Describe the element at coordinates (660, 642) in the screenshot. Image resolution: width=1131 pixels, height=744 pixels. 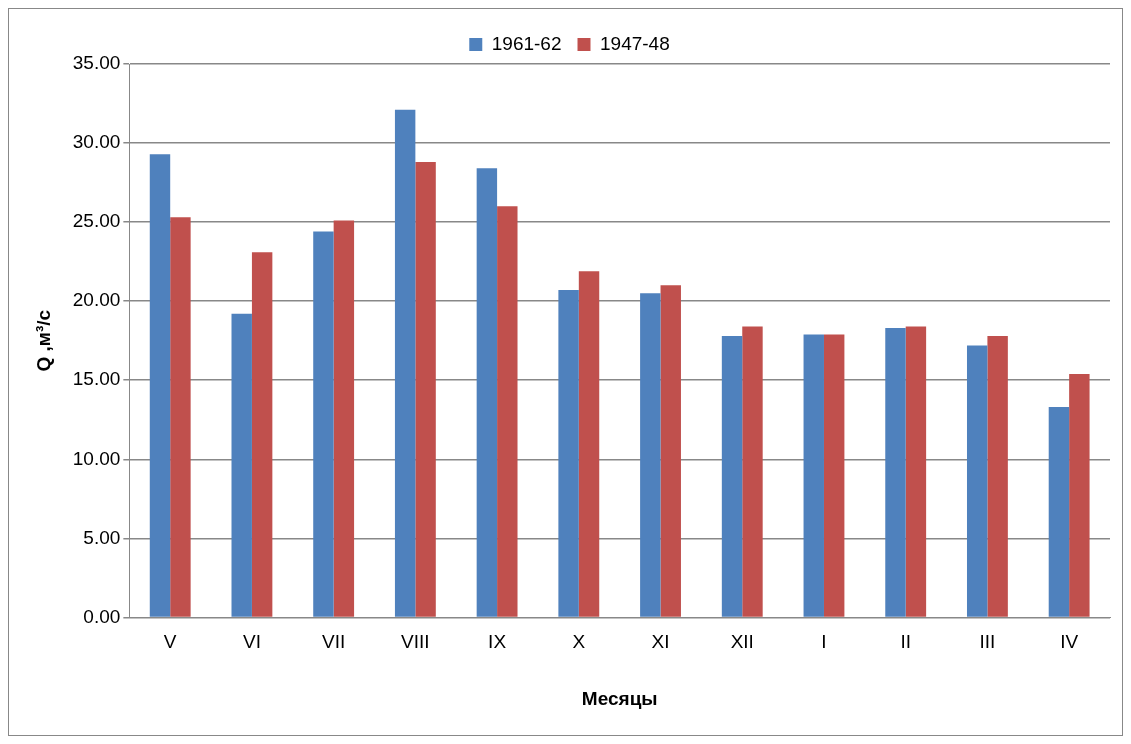
I see `x-tick-label: XI` at that location.